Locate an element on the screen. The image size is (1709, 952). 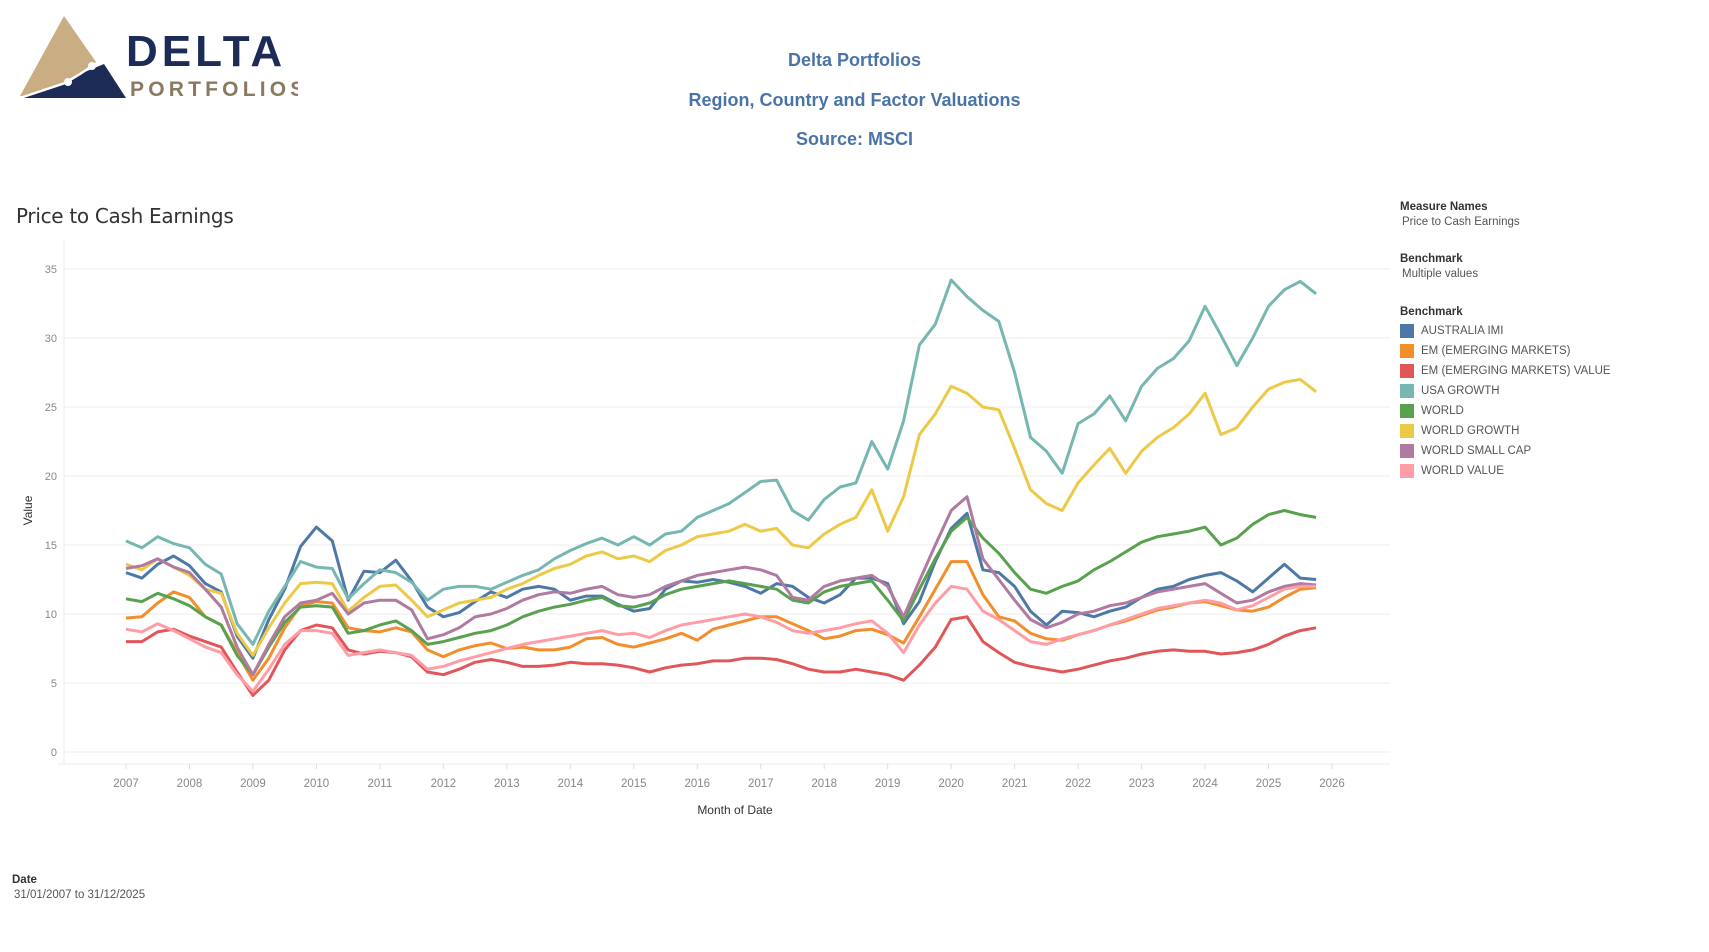
legend-item: EM (EMERGING MARKETS) VALUE is located at coordinates (1505, 371).